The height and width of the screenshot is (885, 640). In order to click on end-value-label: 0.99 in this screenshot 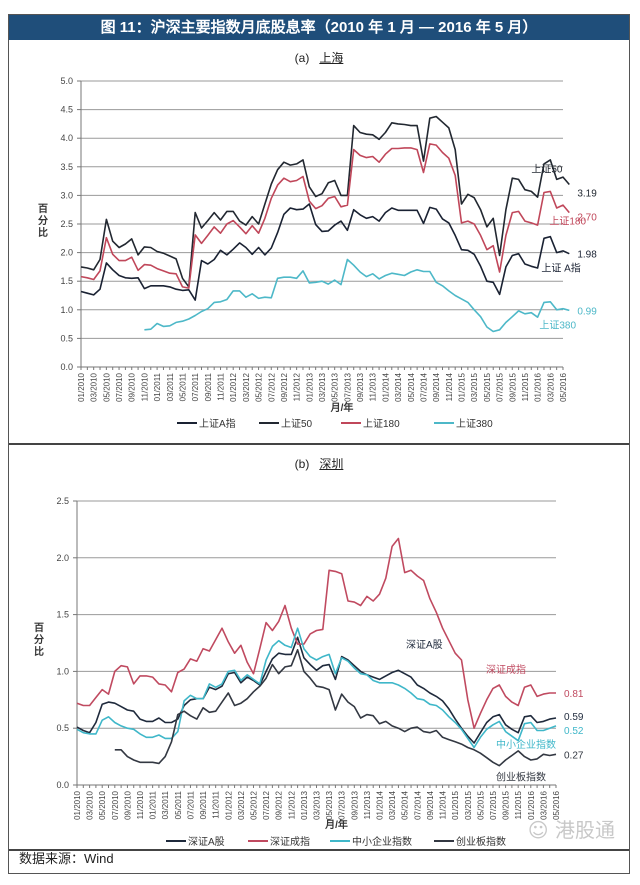, I will do `click(587, 311)`.